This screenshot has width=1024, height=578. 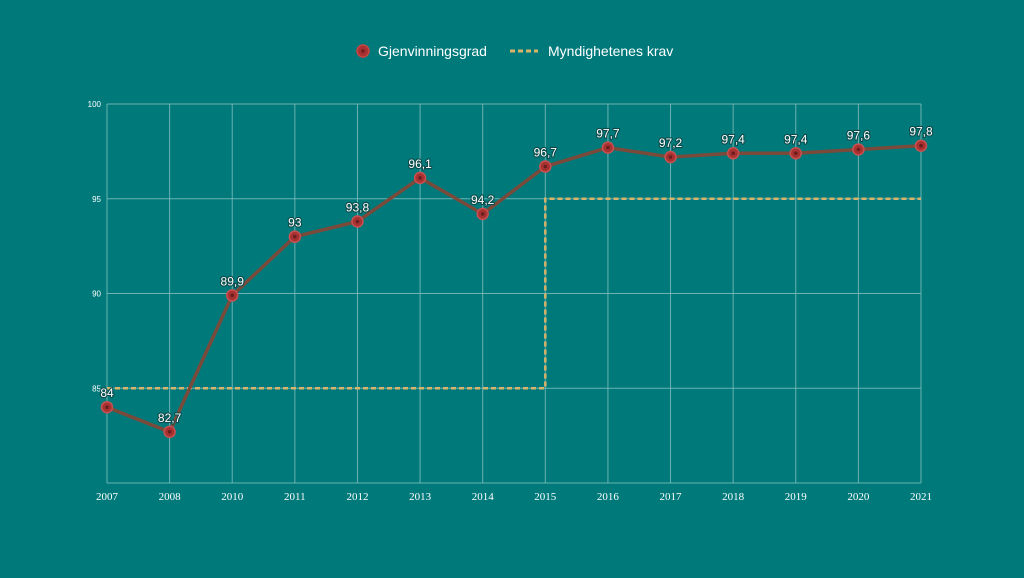 What do you see at coordinates (95, 104) in the screenshot?
I see `y-tick-label: 100` at bounding box center [95, 104].